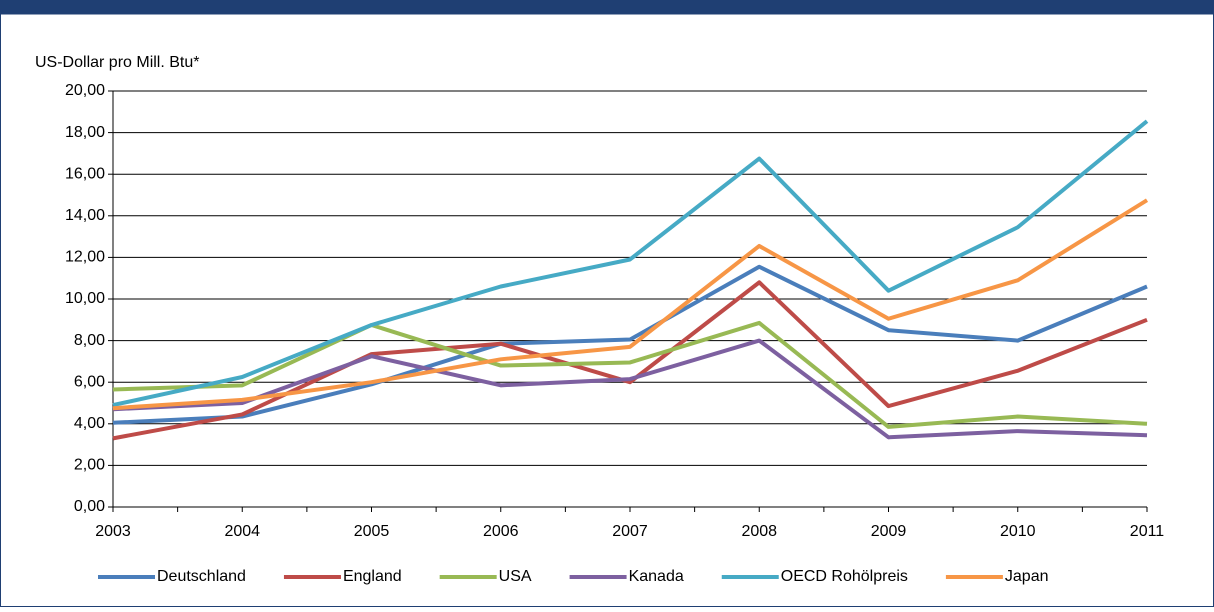 This screenshot has height=612, width=1214. I want to click on header-bar, so click(607, 7).